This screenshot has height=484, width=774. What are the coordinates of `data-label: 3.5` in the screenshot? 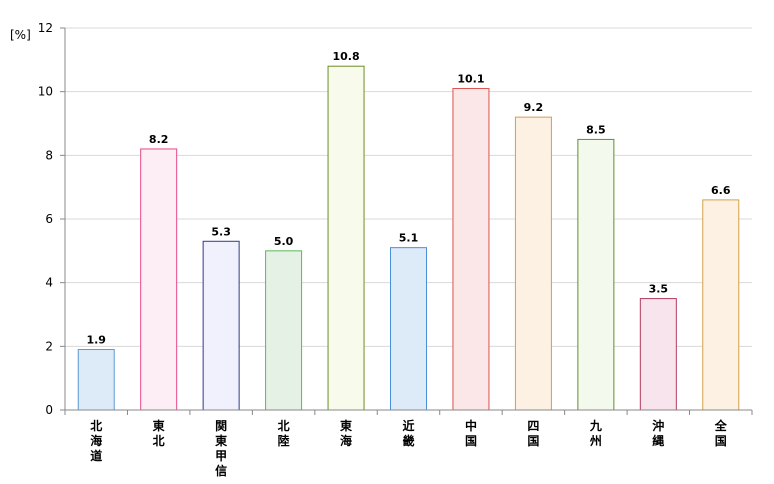 It's located at (659, 289).